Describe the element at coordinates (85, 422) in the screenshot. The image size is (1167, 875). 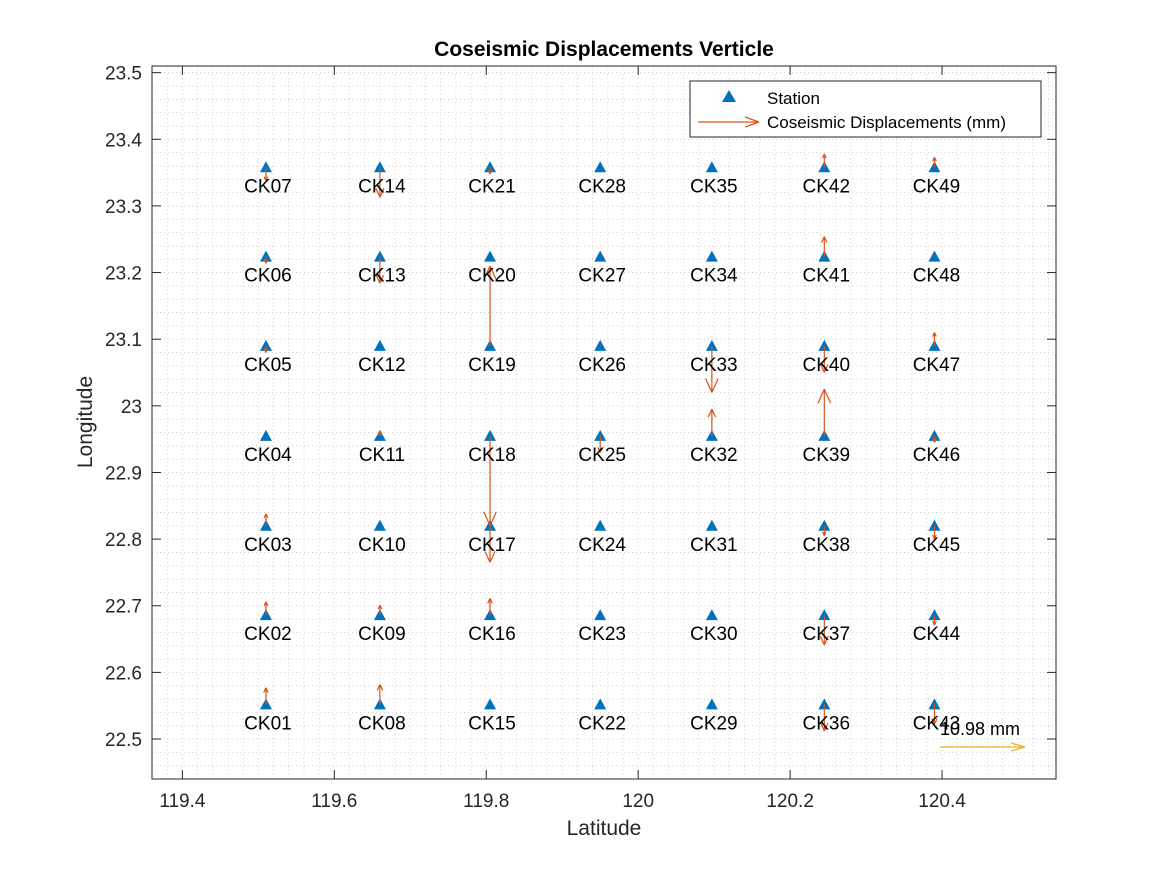
I see `y-axis-label: Longitude` at that location.